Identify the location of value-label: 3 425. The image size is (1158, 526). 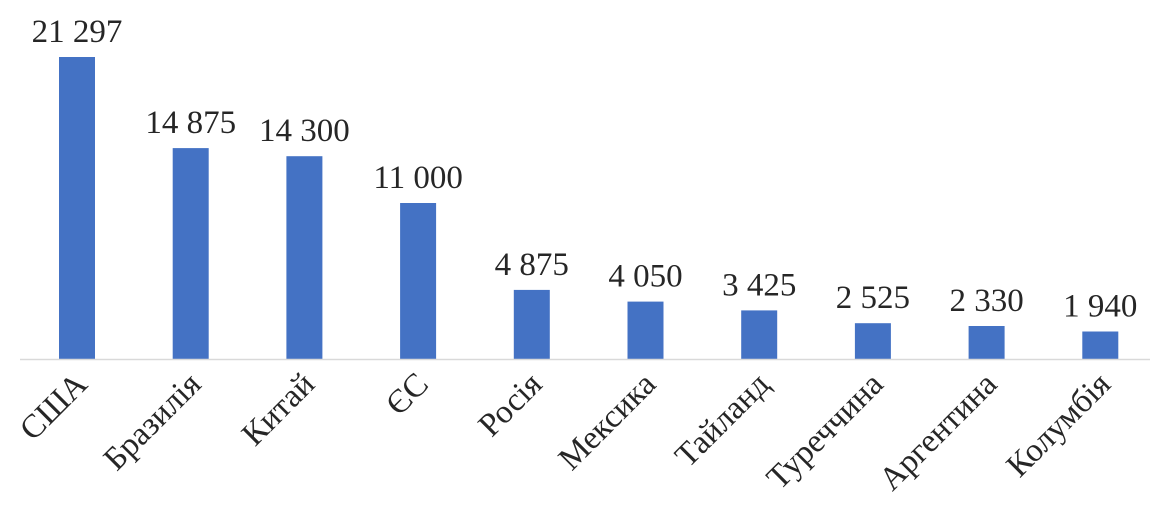
(759, 285).